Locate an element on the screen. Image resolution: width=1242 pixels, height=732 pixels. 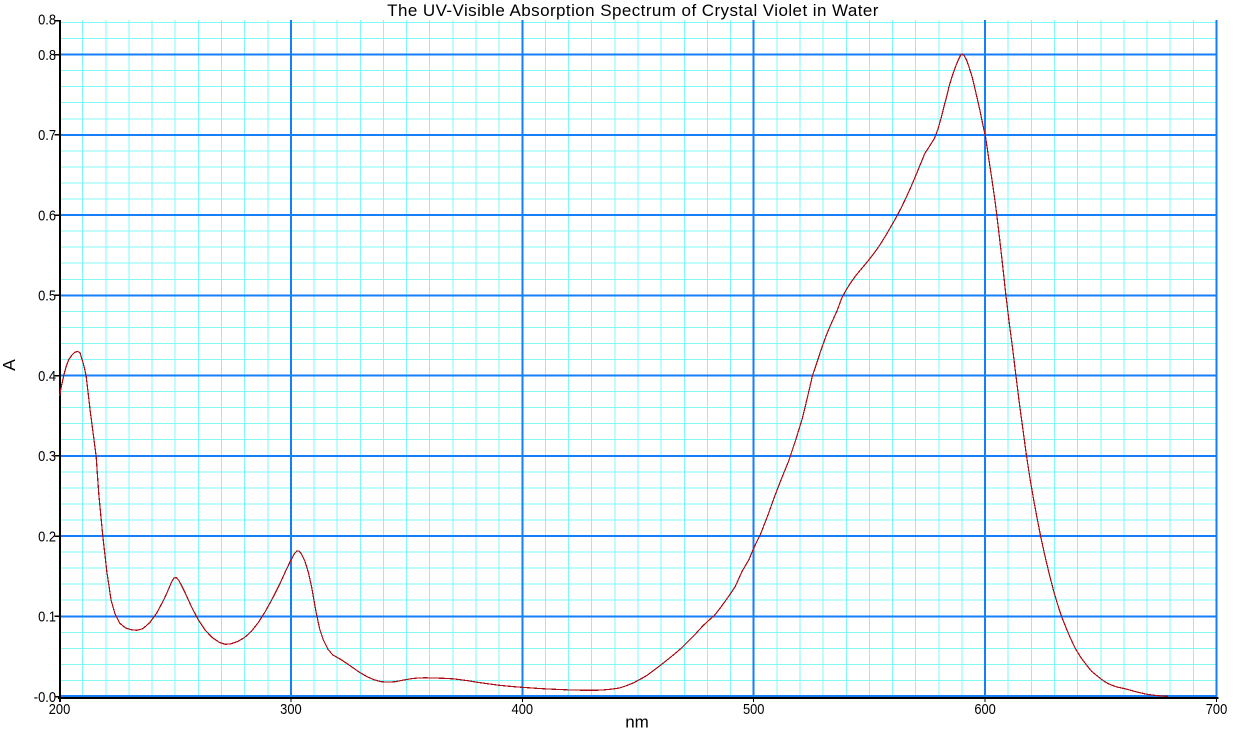
svg-text: 500 is located at coordinates (754, 708).